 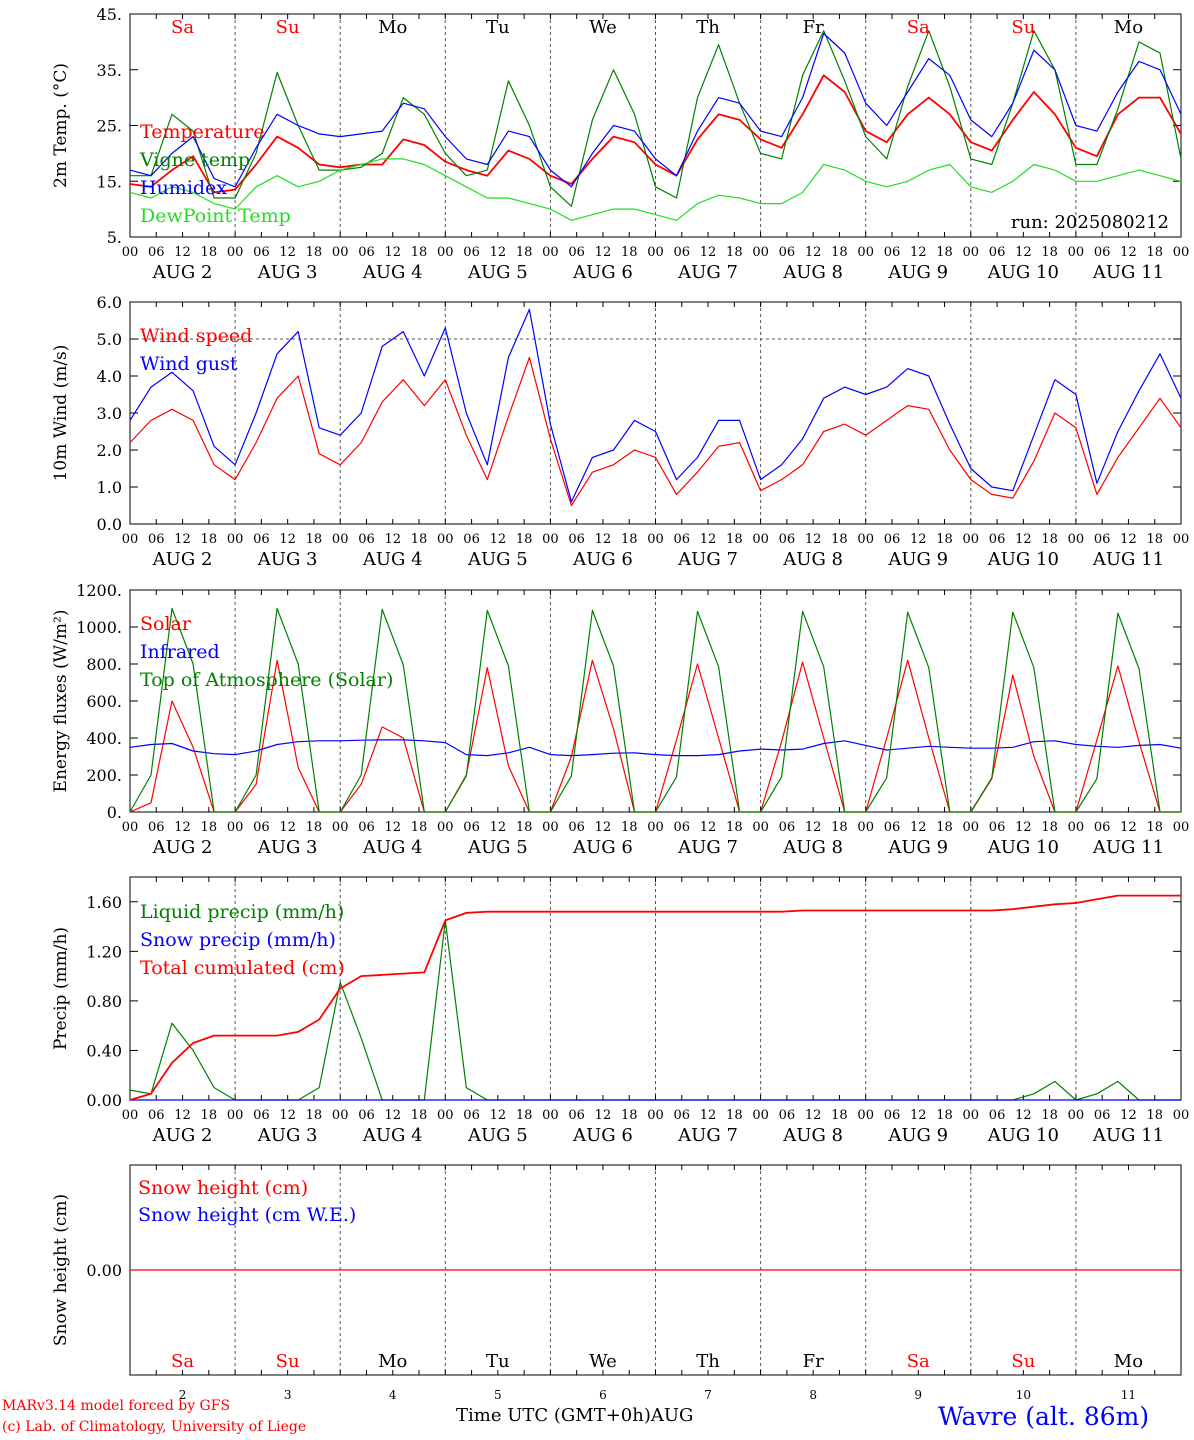 What do you see at coordinates (196, 336) in the screenshot?
I see `legend-entry: Wind speed` at bounding box center [196, 336].